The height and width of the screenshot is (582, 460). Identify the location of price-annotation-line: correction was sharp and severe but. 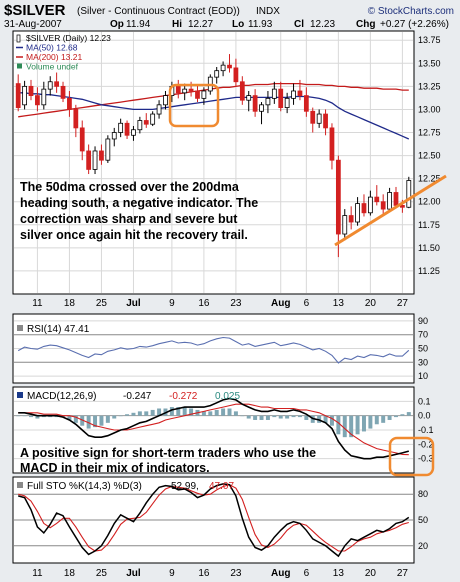
(129, 219).